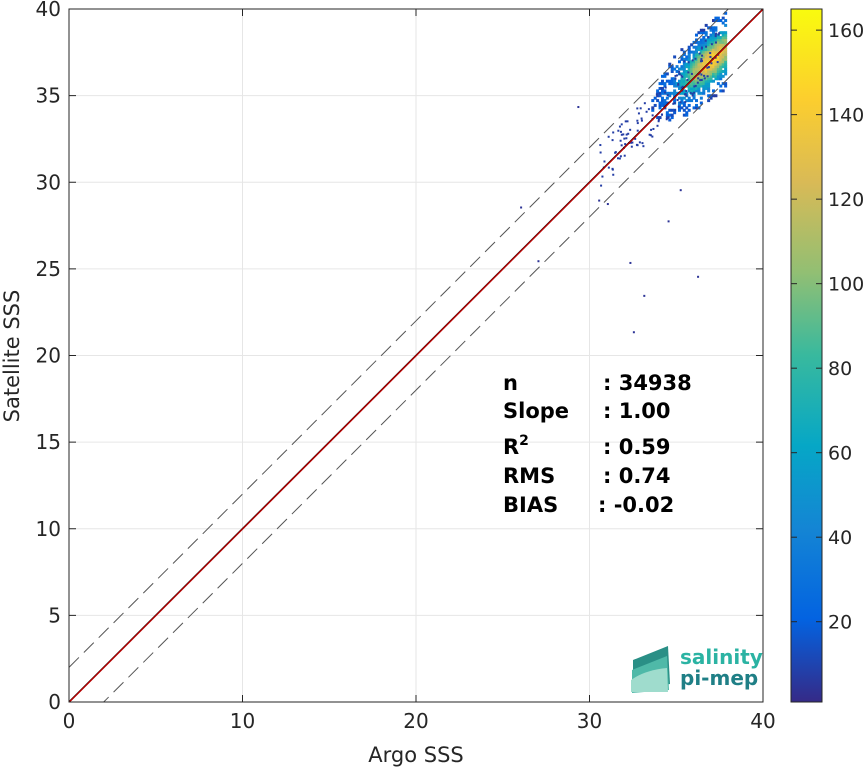 The width and height of the screenshot is (865, 768). What do you see at coordinates (721, 657) in the screenshot?
I see `logo-text-salinity: salinity` at bounding box center [721, 657].